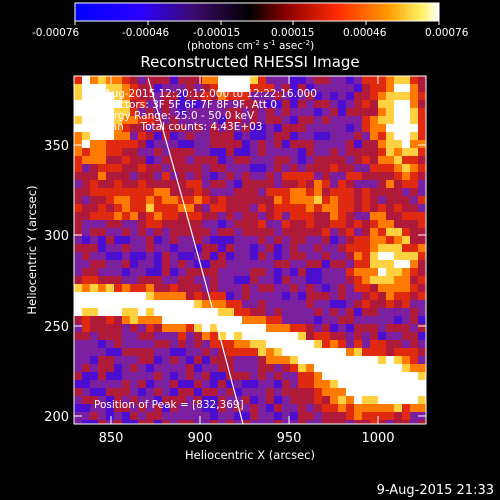 The height and width of the screenshot is (500, 500). What do you see at coordinates (195, 250) in the screenshot?
I see `solar-limb` at bounding box center [195, 250].